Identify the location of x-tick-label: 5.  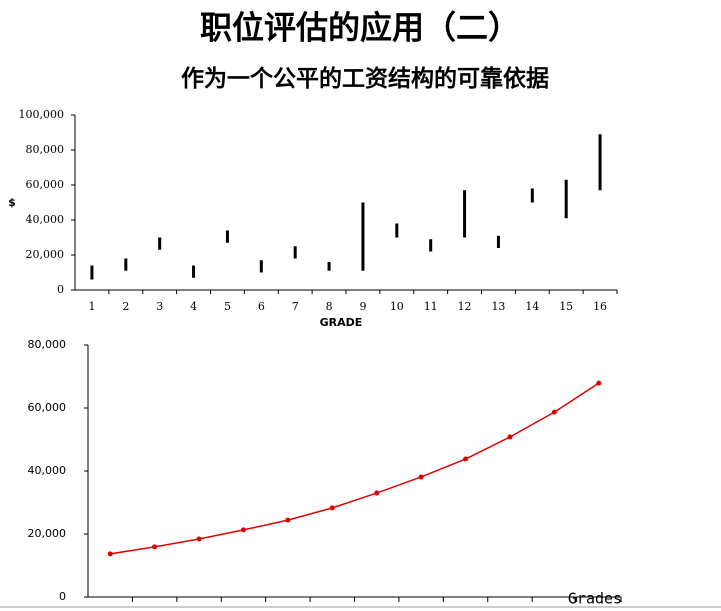
(227, 306).